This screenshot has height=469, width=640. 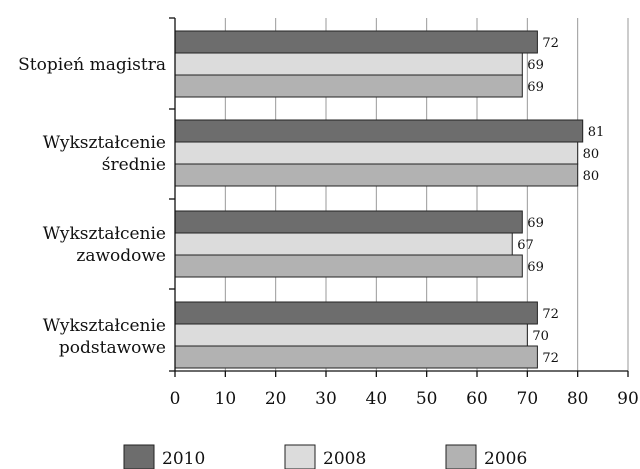 What do you see at coordinates (404, 399) in the screenshot?
I see `x-tick-labels: 0 10 20 30 40 50 60 70 80 90` at bounding box center [404, 399].